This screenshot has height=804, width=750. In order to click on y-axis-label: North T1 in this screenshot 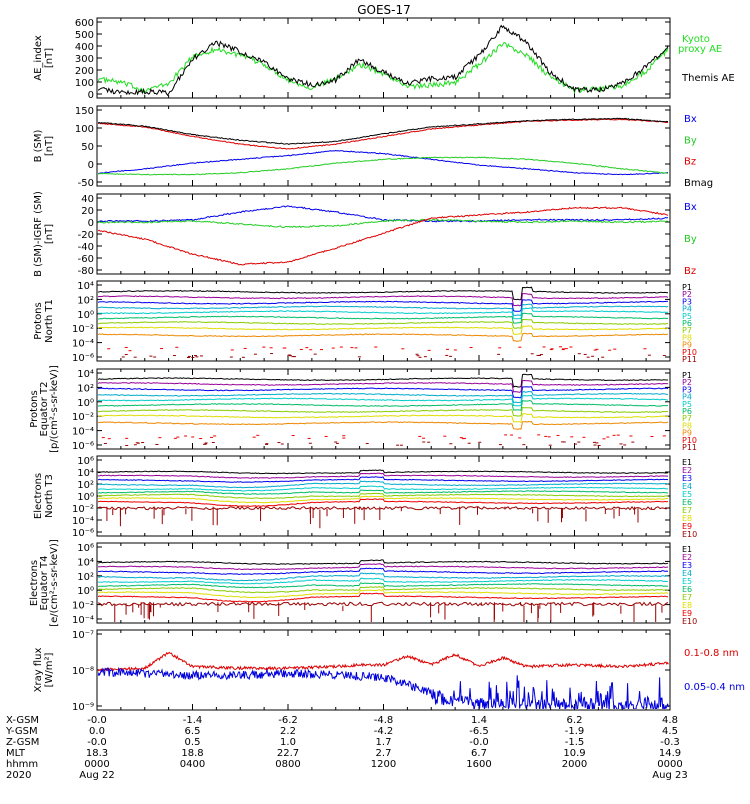, I will do `click(49, 321)`.